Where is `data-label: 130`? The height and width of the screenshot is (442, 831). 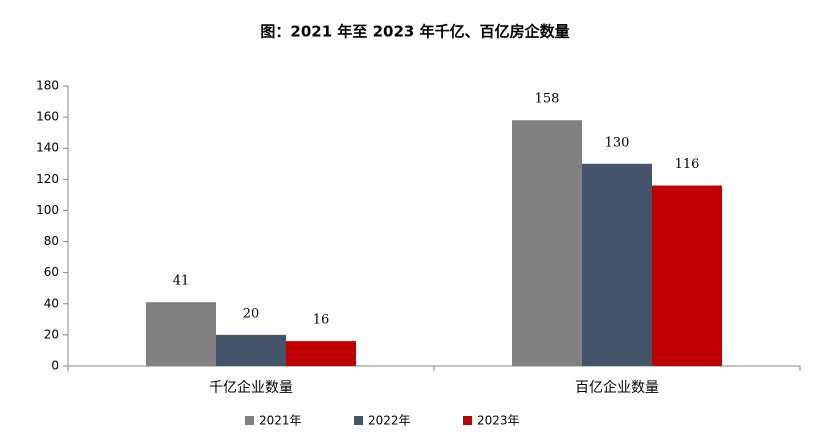 data-label: 130 is located at coordinates (617, 142).